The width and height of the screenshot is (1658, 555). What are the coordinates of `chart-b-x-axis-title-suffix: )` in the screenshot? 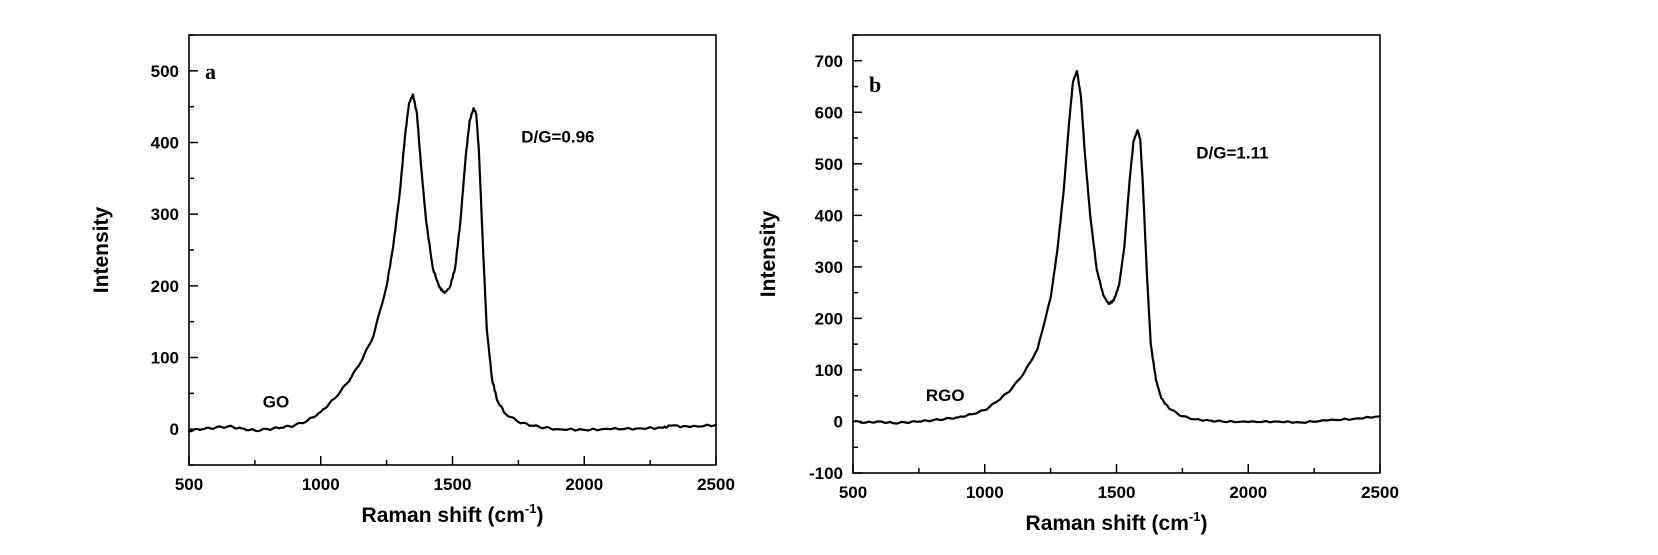 It's located at (1203, 523).